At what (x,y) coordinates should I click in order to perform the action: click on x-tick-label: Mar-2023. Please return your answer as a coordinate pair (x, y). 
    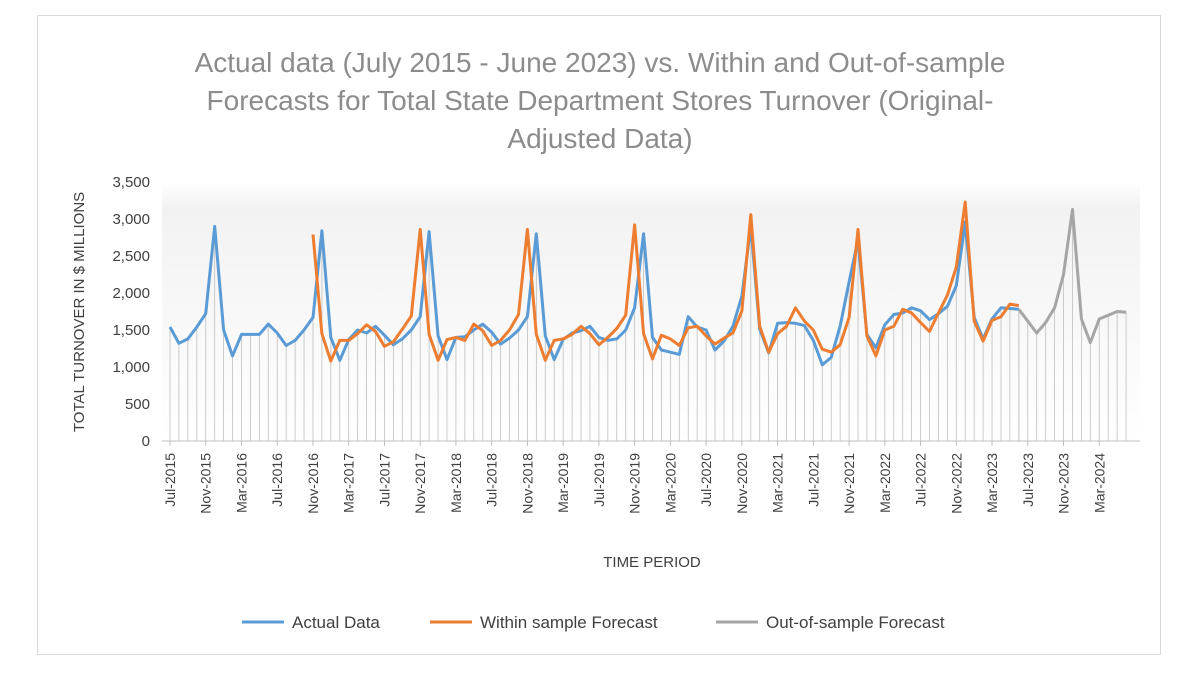
    Looking at the image, I should click on (992, 483).